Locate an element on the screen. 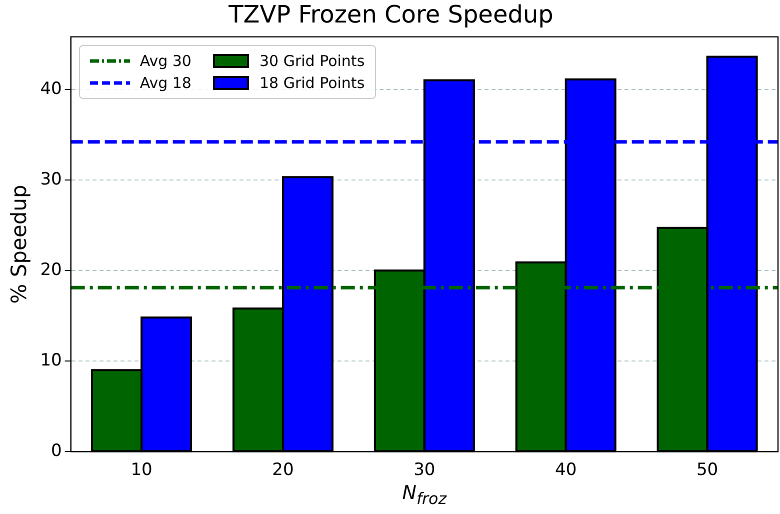 The image size is (780, 514). y-tick-label: 10 is located at coordinates (51, 360).